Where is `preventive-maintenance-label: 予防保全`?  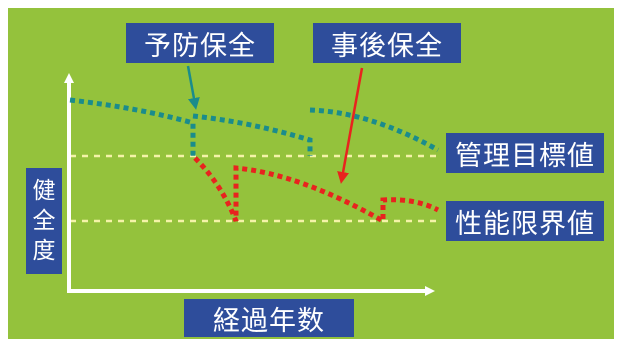
preventive-maintenance-label: 予防保全 is located at coordinates (200, 43).